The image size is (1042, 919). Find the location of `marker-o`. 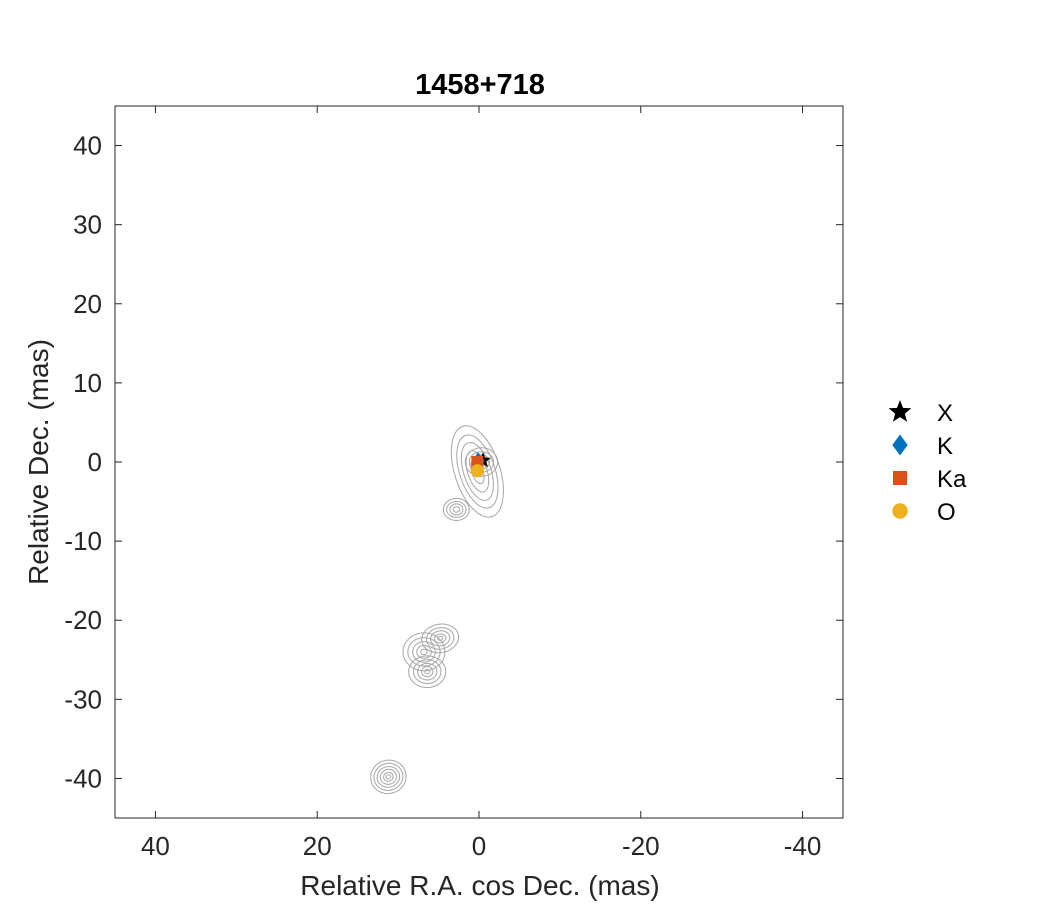

marker-o is located at coordinates (477, 471).